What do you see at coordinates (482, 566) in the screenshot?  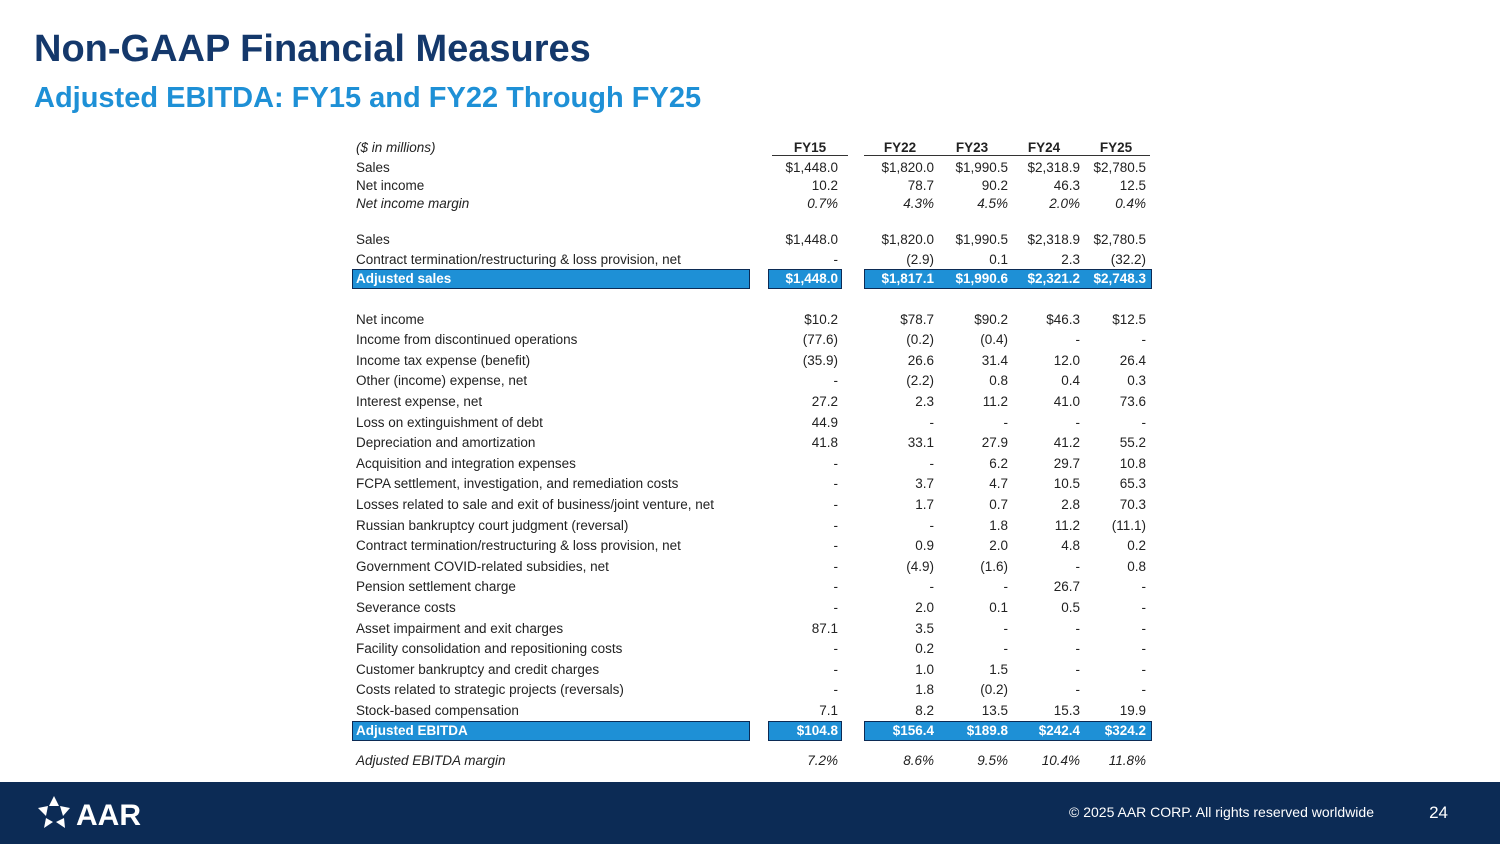 I see `row-label: Government COVID-related subsidies, net` at bounding box center [482, 566].